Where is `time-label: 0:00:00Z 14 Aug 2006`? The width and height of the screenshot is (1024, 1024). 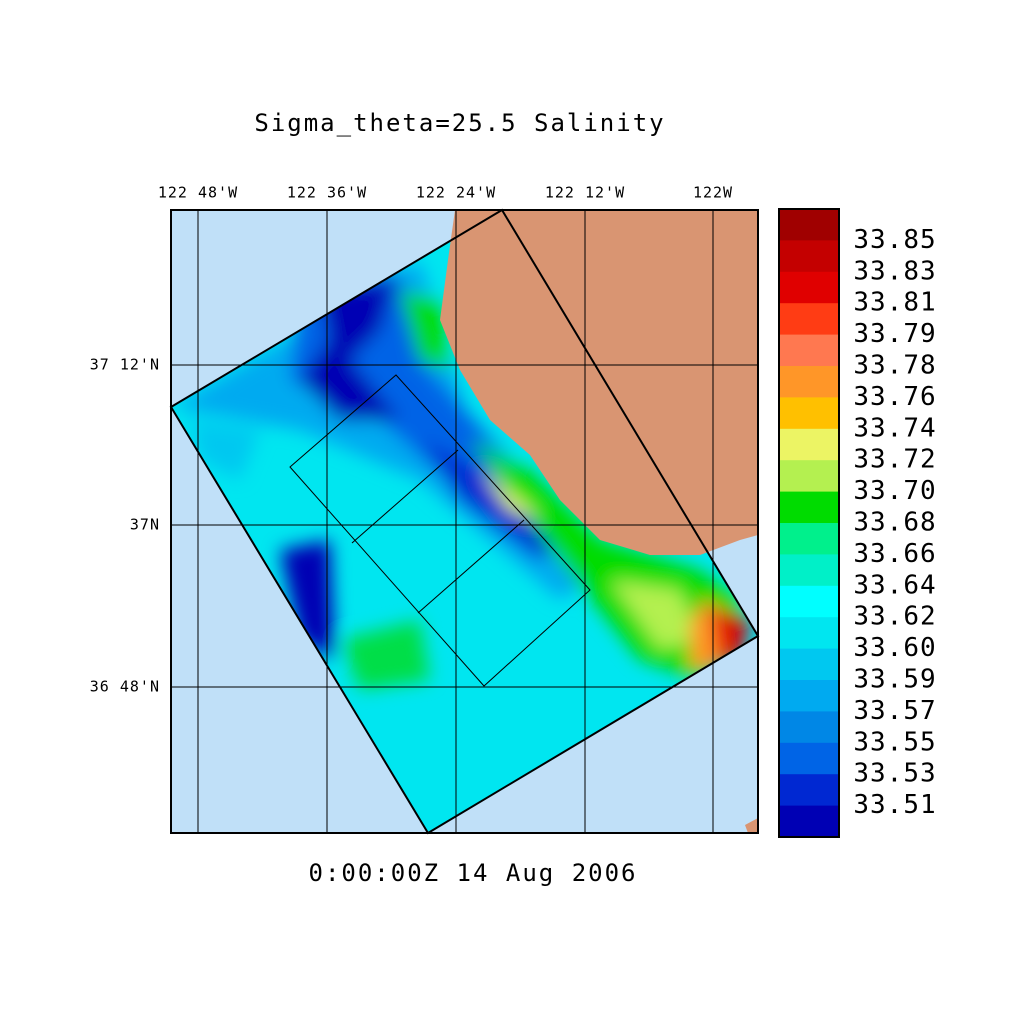
time-label: 0:00:00Z 14 Aug 2006 is located at coordinates (473, 873).